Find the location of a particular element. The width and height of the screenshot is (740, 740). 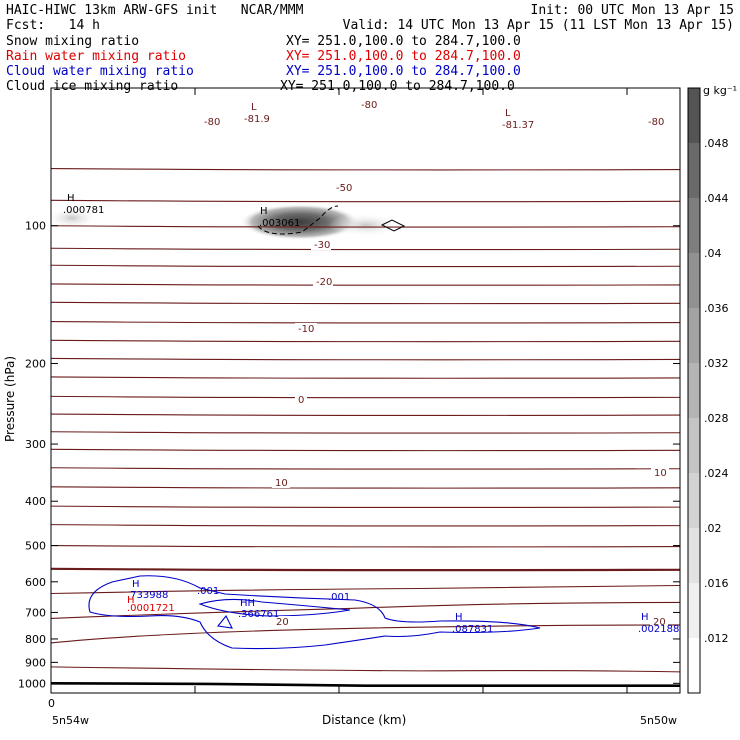

y-tick-label: 200 is located at coordinates (35, 363).